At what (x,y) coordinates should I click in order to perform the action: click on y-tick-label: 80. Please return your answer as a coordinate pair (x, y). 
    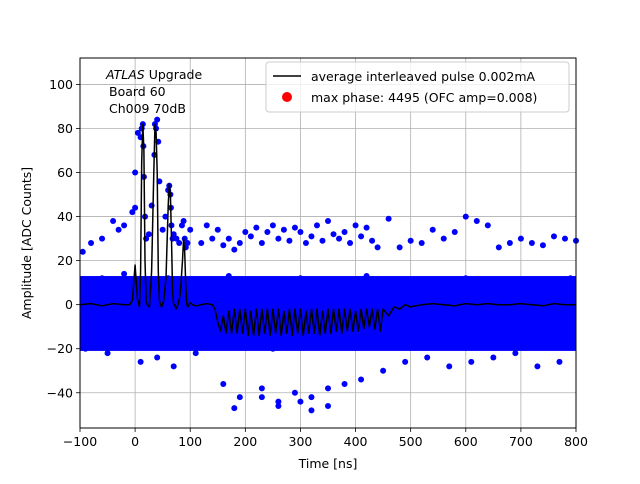
    Looking at the image, I should click on (65, 128).